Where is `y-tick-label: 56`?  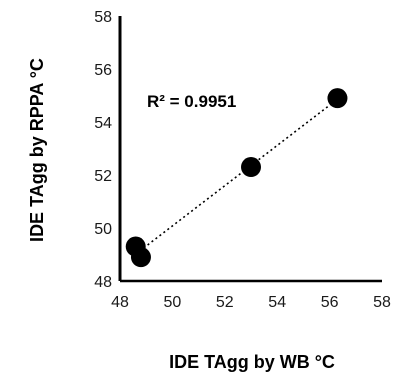
y-tick-label: 56 is located at coordinates (103, 70).